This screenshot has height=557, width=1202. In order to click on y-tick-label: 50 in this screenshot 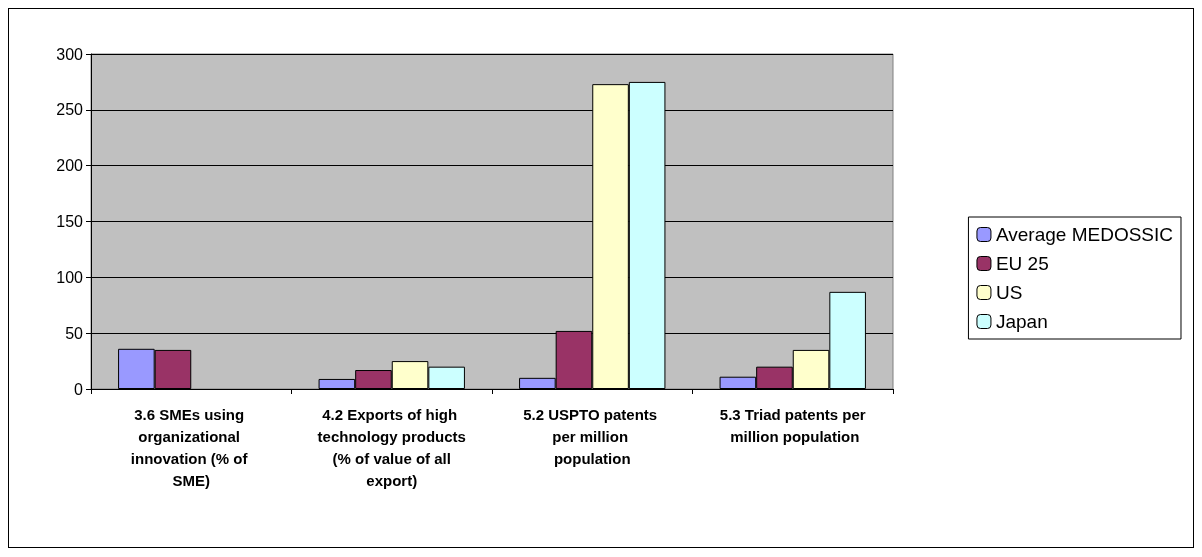, I will do `click(74, 333)`.